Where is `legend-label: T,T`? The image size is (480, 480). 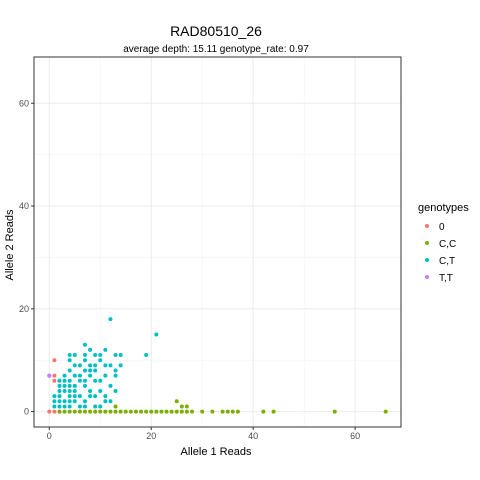
legend-label: T,T is located at coordinates (446, 278).